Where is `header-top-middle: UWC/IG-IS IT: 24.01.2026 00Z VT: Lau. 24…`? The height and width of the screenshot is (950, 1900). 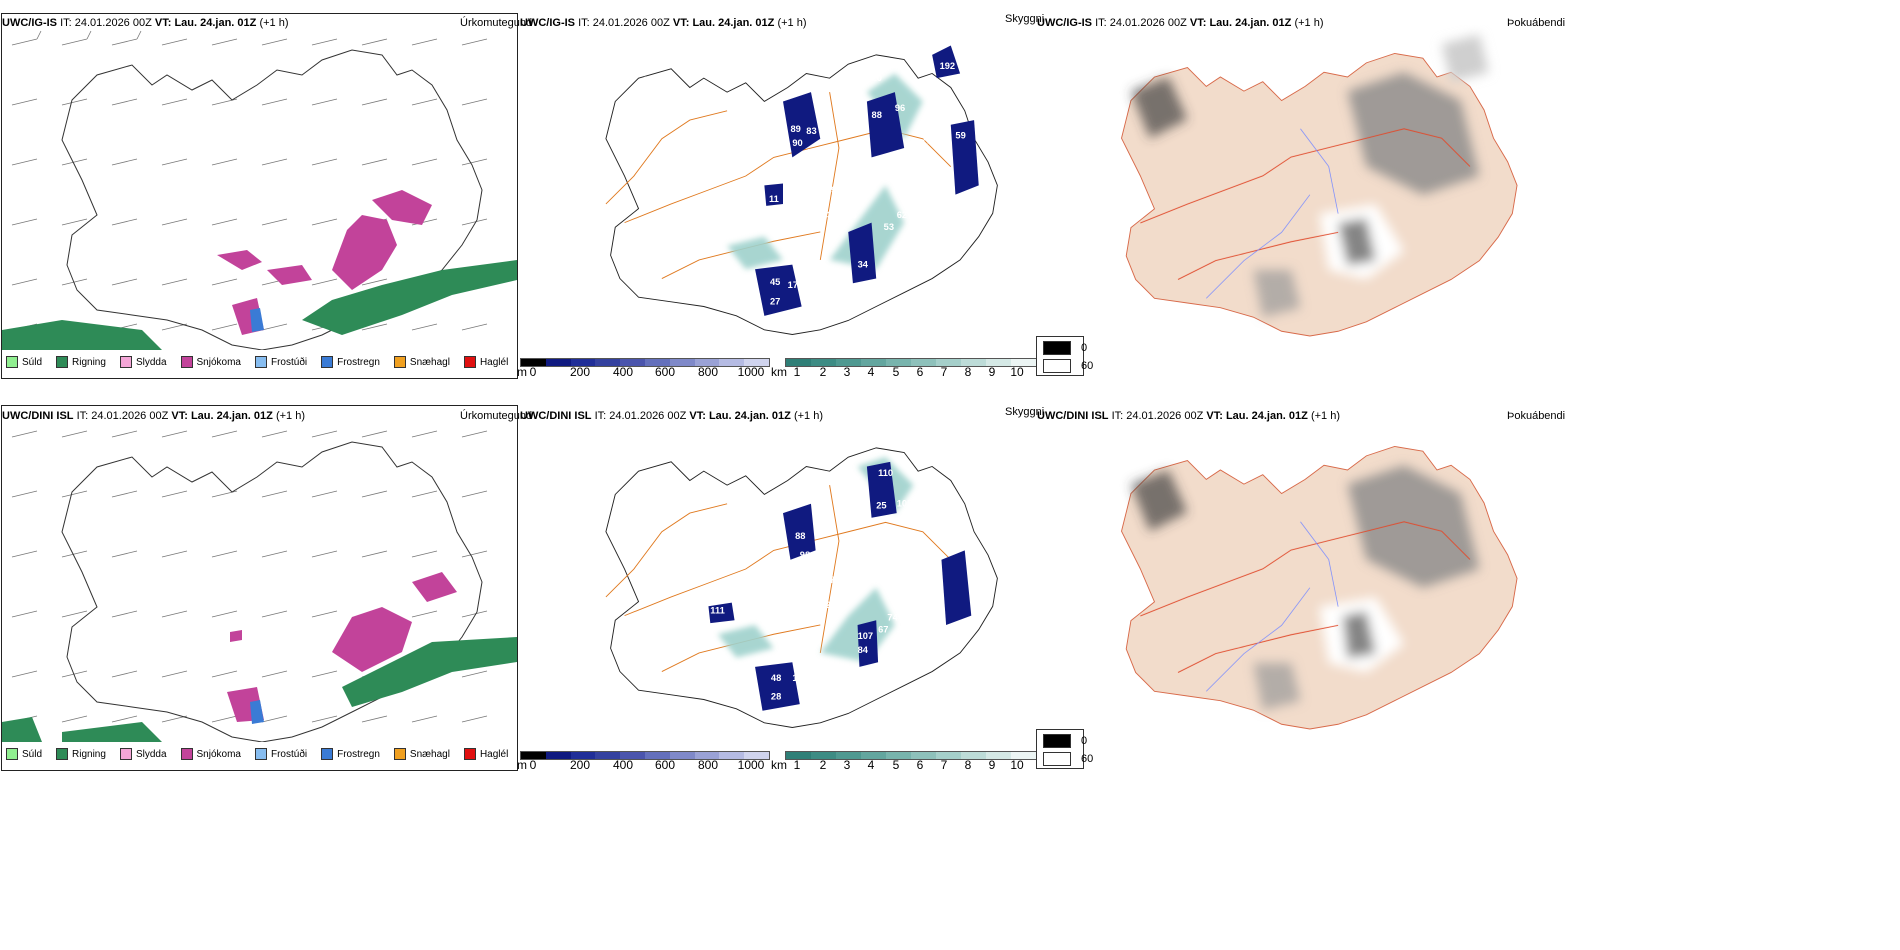 header-top-middle: UWC/IG-IS IT: 24.01.2026 00Z VT: Lau. 24… is located at coordinates (663, 23).